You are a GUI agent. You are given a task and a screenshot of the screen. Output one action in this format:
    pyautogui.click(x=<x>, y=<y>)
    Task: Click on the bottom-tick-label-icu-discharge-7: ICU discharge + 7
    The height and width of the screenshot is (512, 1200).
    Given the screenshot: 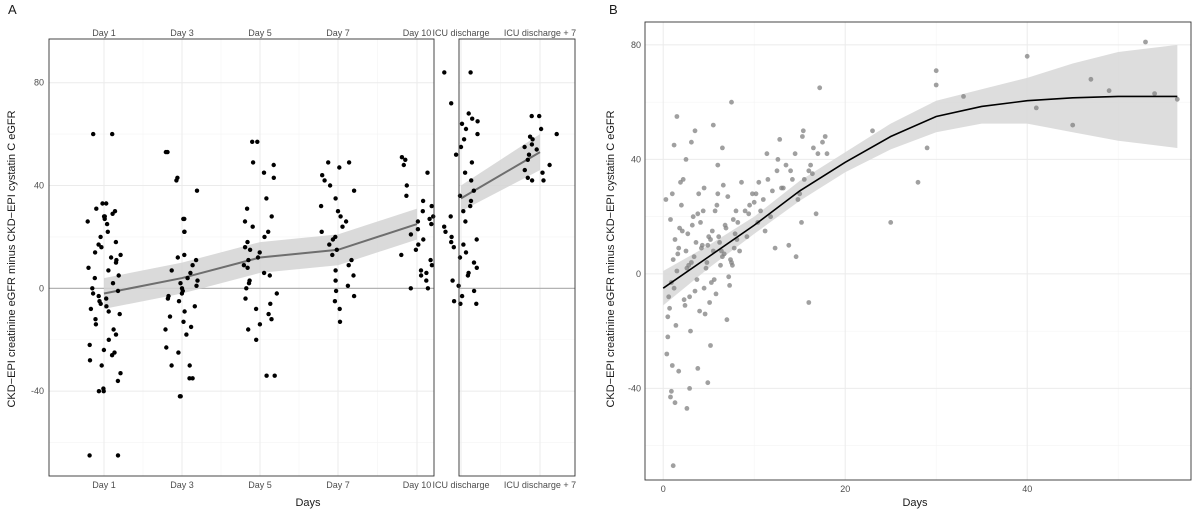 What is the action you would take?
    pyautogui.click(x=540, y=485)
    